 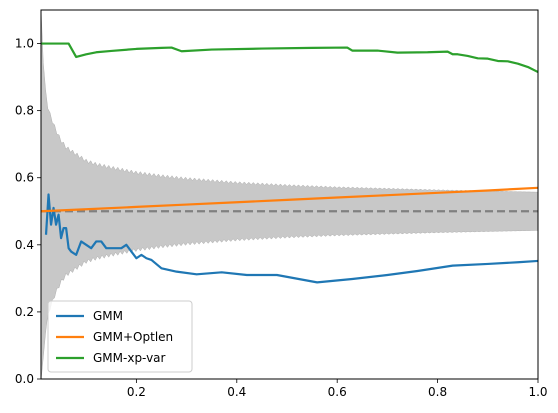 I want to click on y-tick-label: 0.8, so click(x=24, y=111).